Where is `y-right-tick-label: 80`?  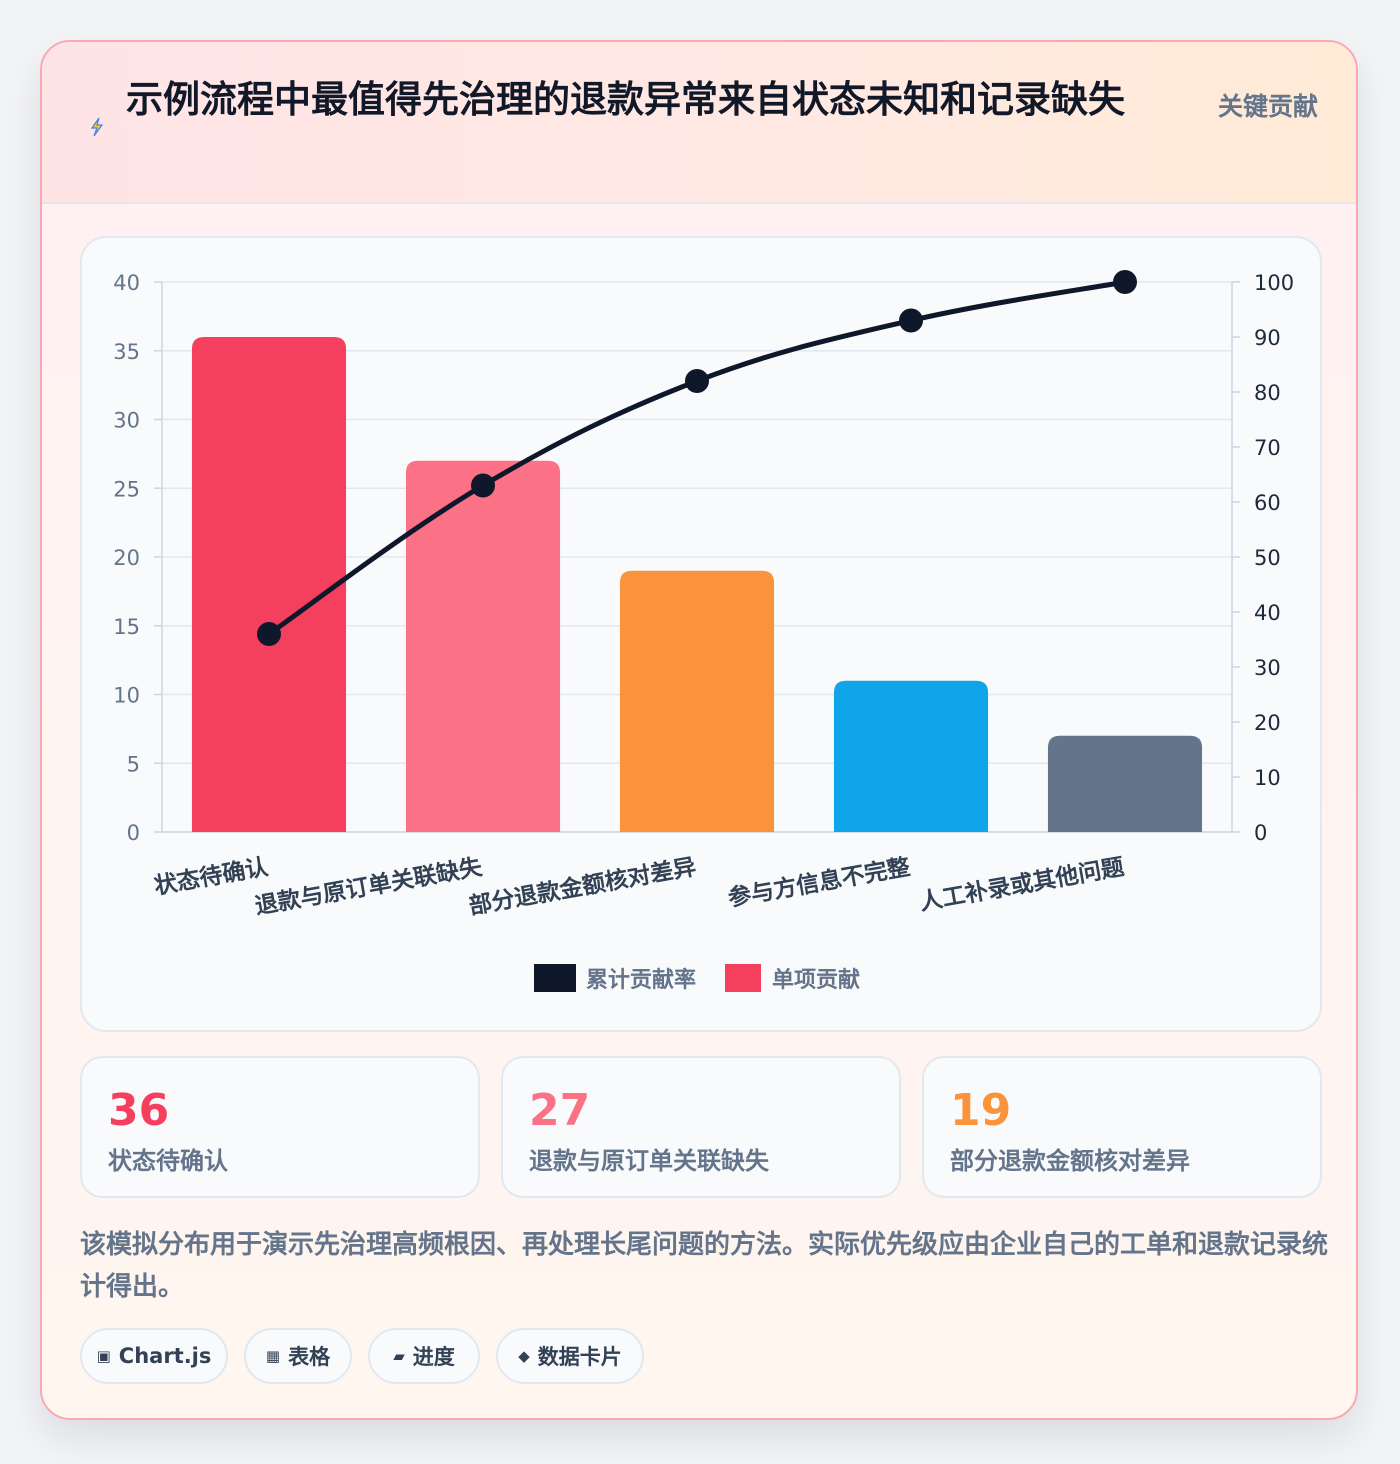 y-right-tick-label: 80 is located at coordinates (1267, 393).